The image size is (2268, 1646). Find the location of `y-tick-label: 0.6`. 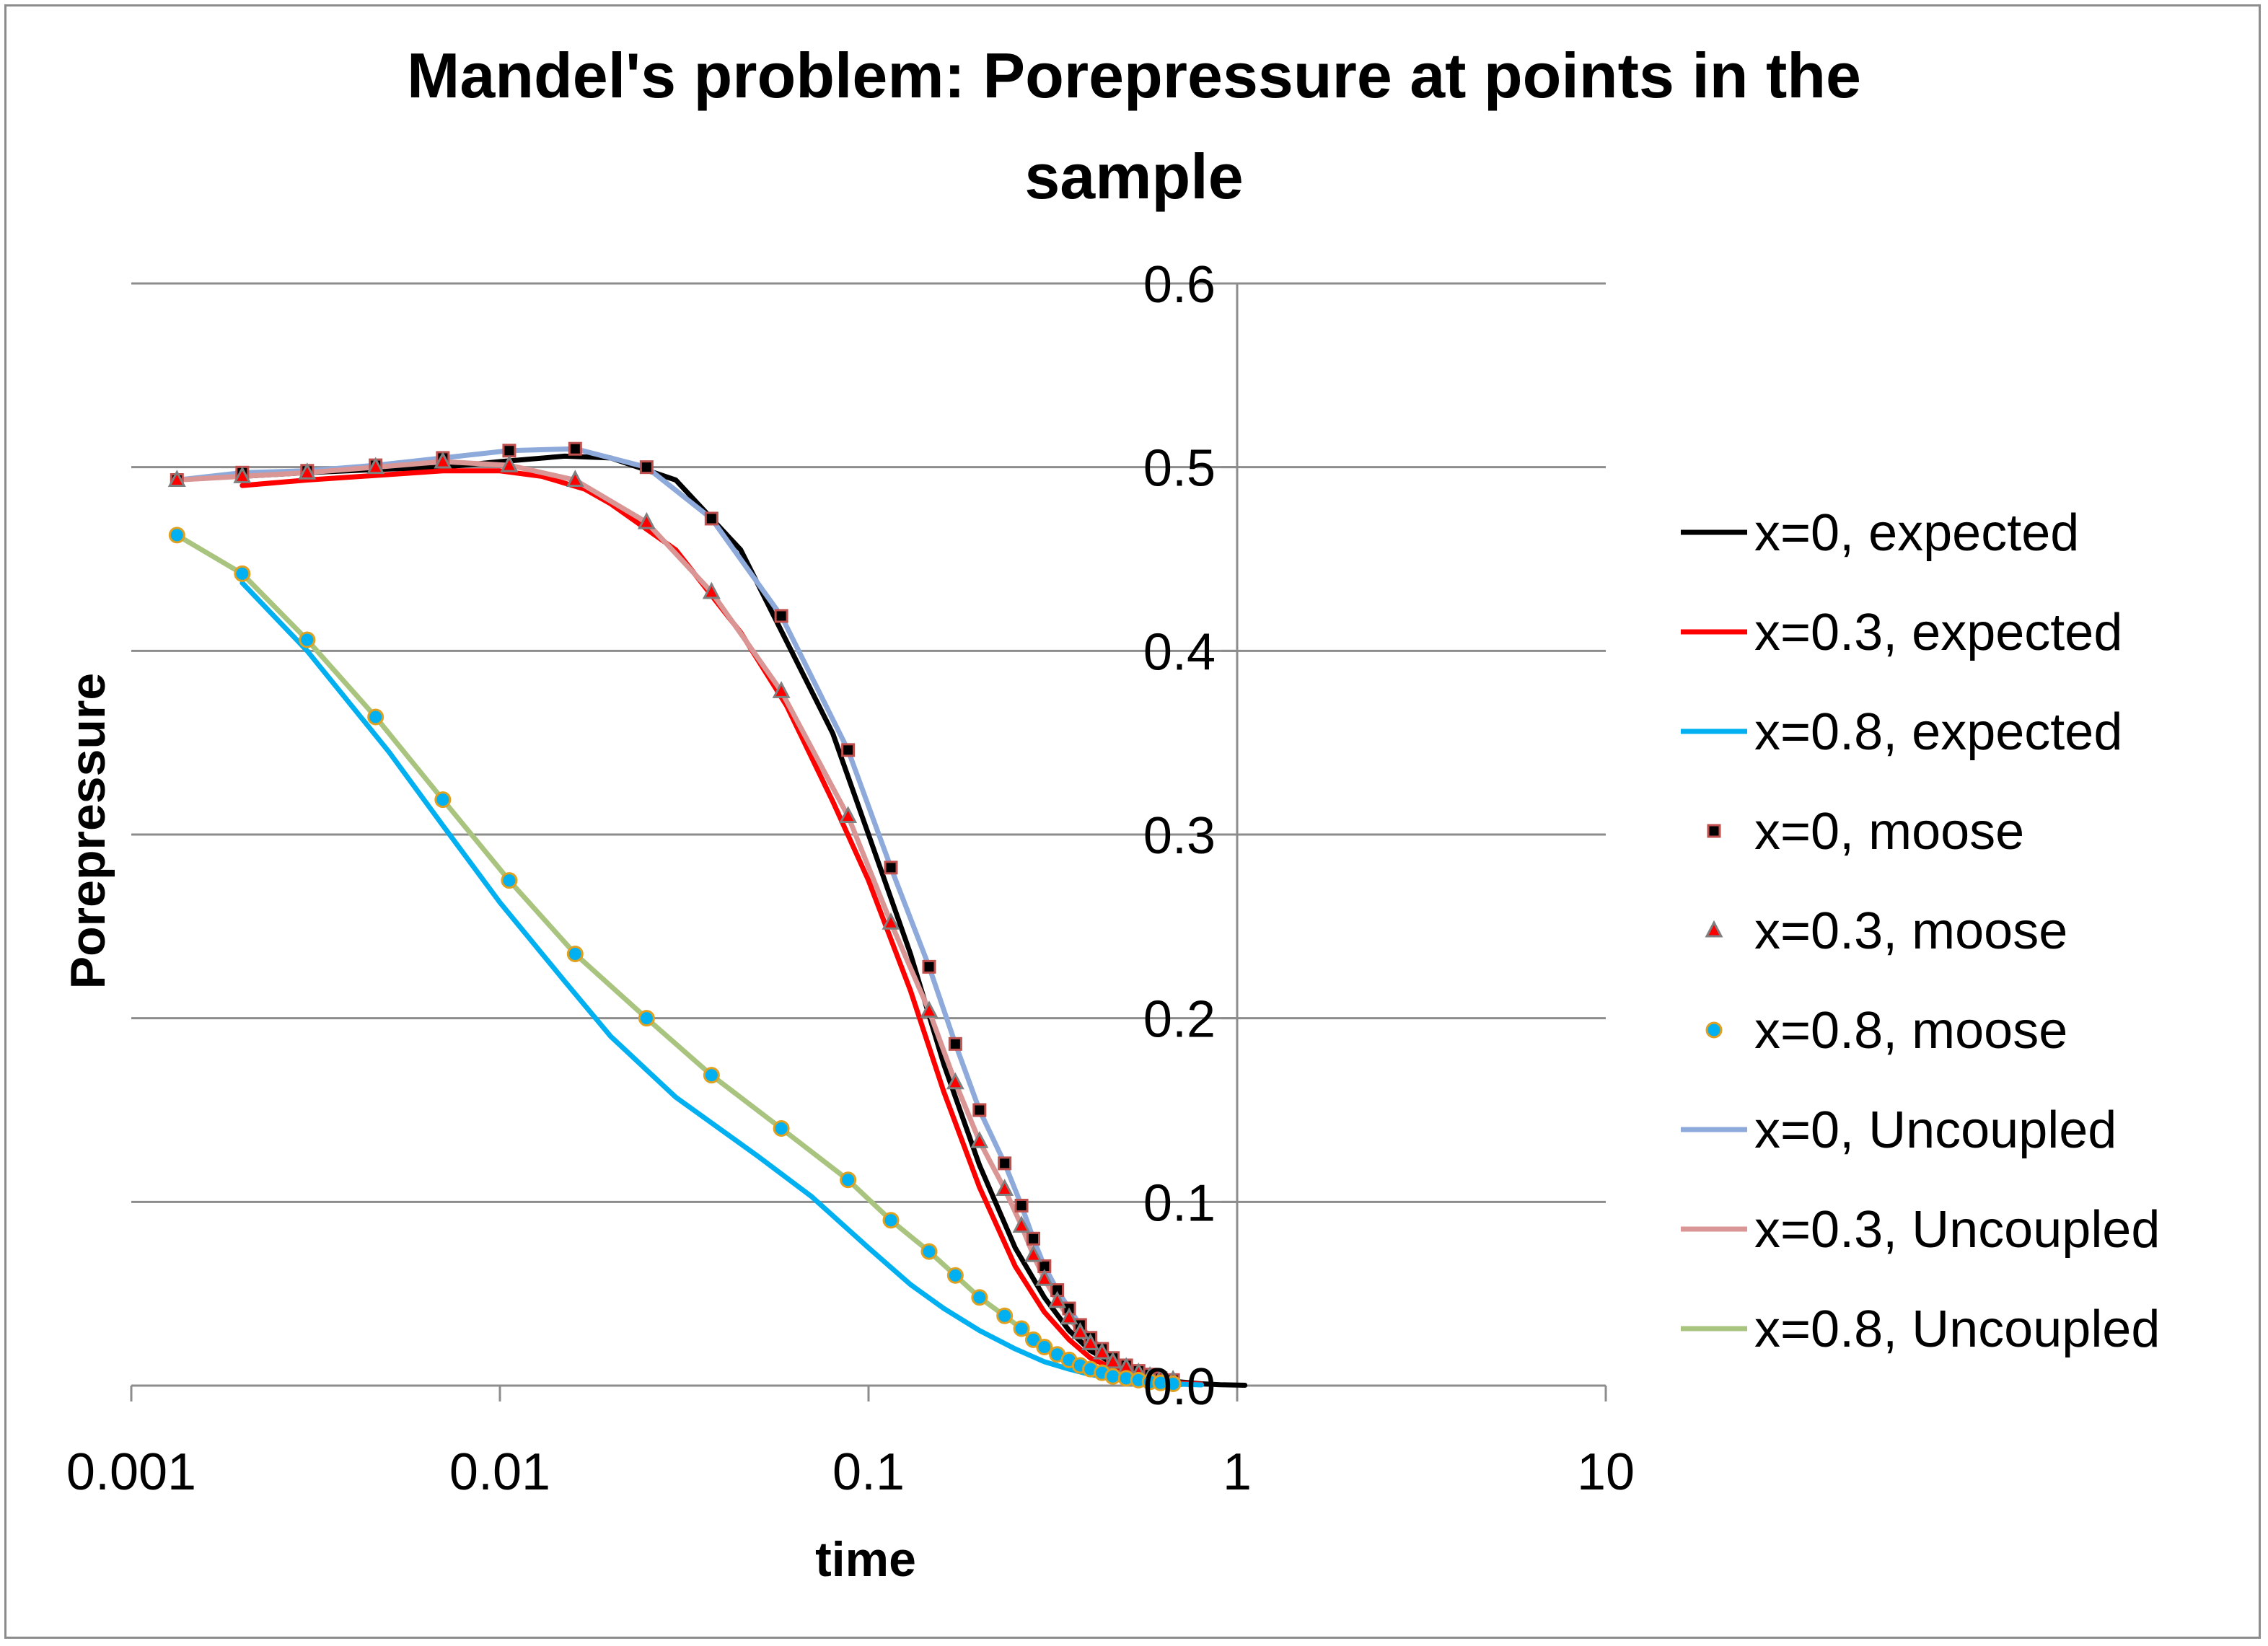

y-tick-label: 0.6 is located at coordinates (1179, 285).